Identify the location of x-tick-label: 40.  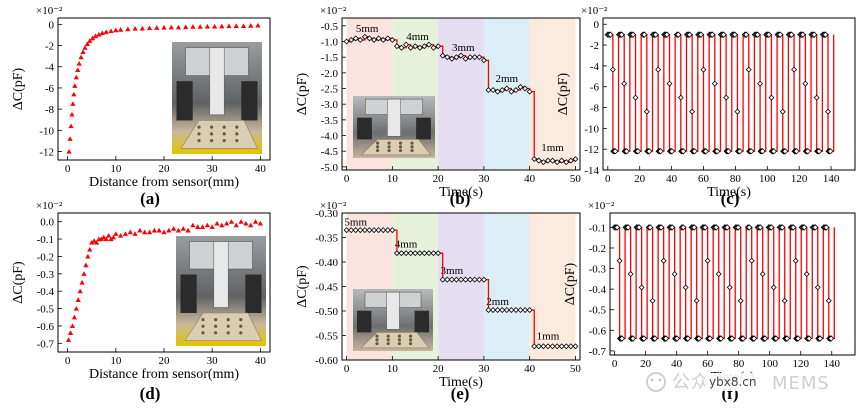
(672, 179).